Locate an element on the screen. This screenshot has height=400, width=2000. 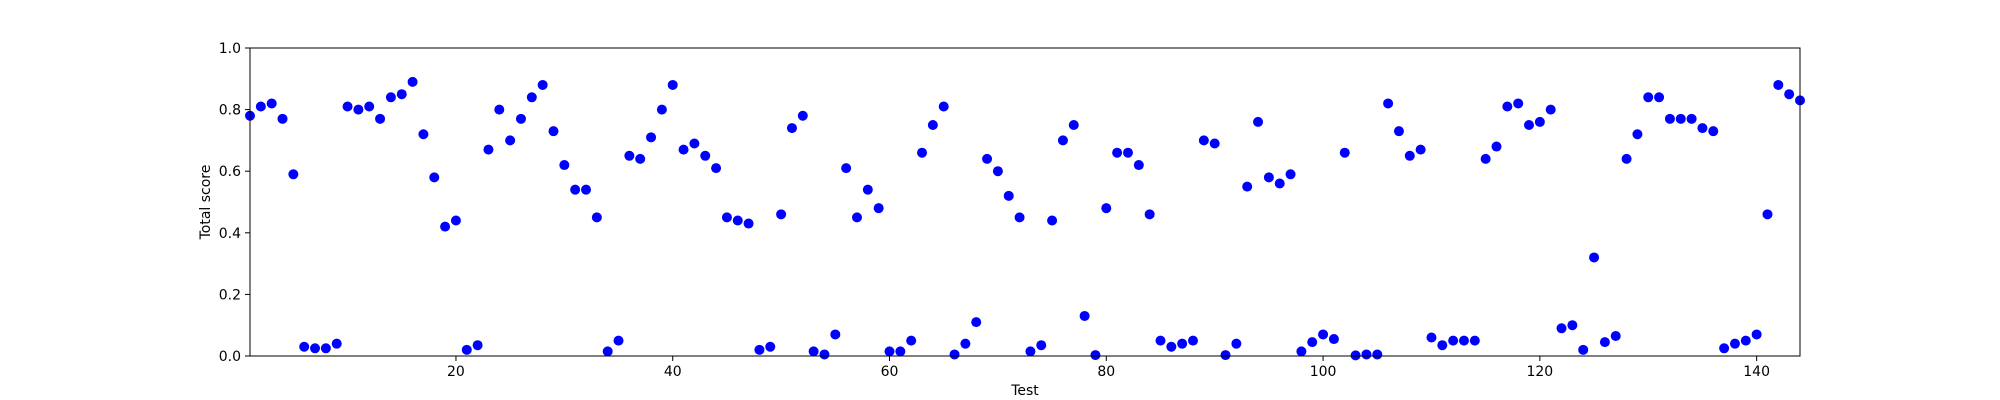
y-tick-label: 0.8 is located at coordinates (230, 111).